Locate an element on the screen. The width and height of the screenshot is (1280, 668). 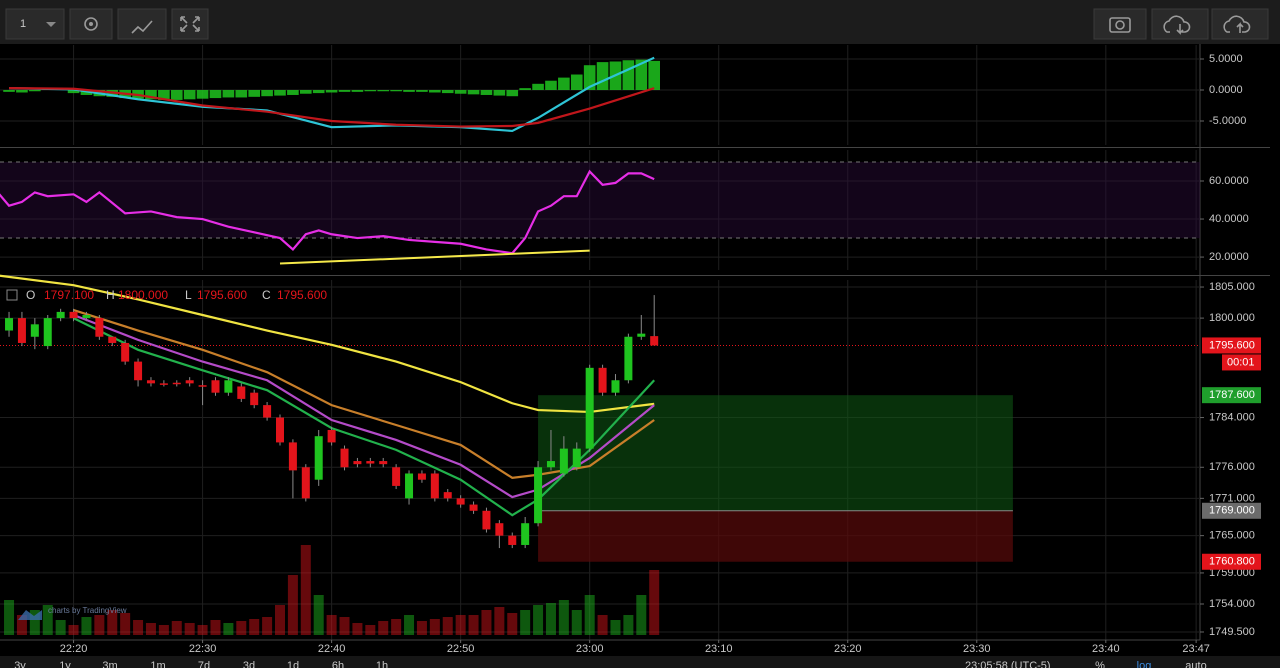
y-tick-label: 20.0000 is located at coordinates (1229, 257).